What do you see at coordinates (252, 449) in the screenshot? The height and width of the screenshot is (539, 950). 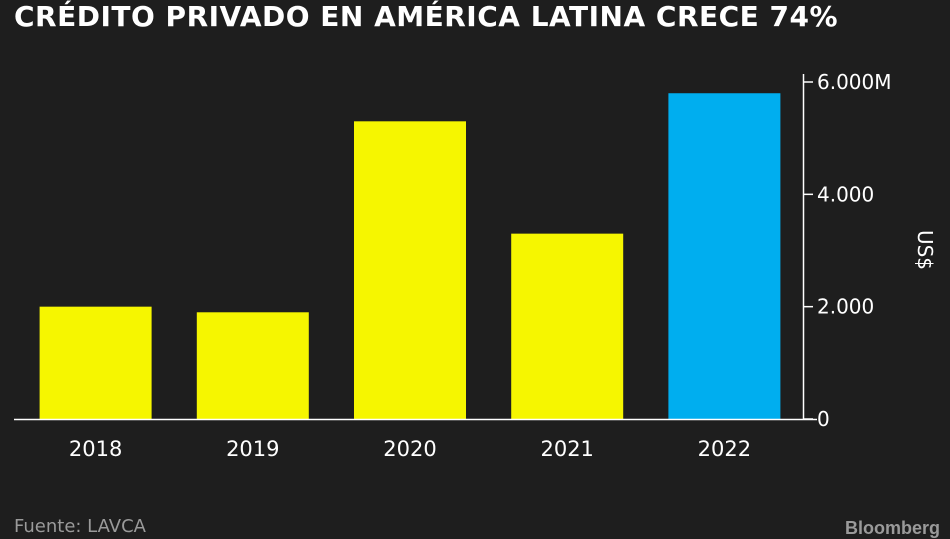 I see `x-tick-label-2019: 2019` at bounding box center [252, 449].